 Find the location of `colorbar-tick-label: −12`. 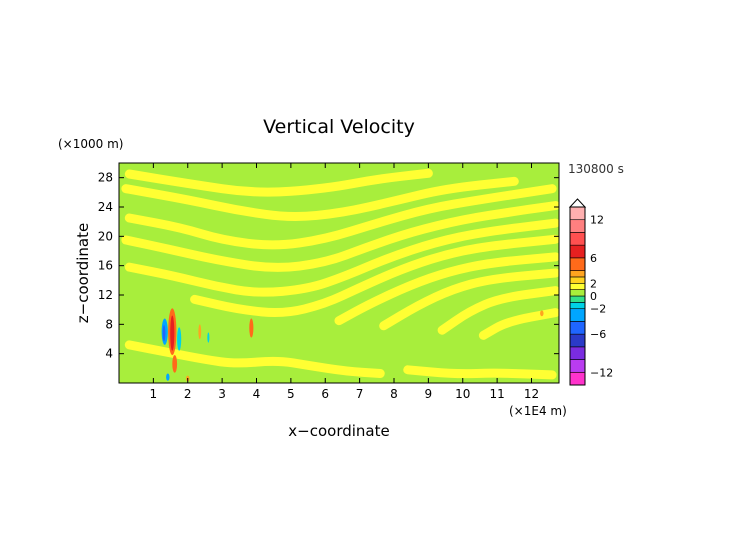

colorbar-tick-label: −12 is located at coordinates (601, 372).